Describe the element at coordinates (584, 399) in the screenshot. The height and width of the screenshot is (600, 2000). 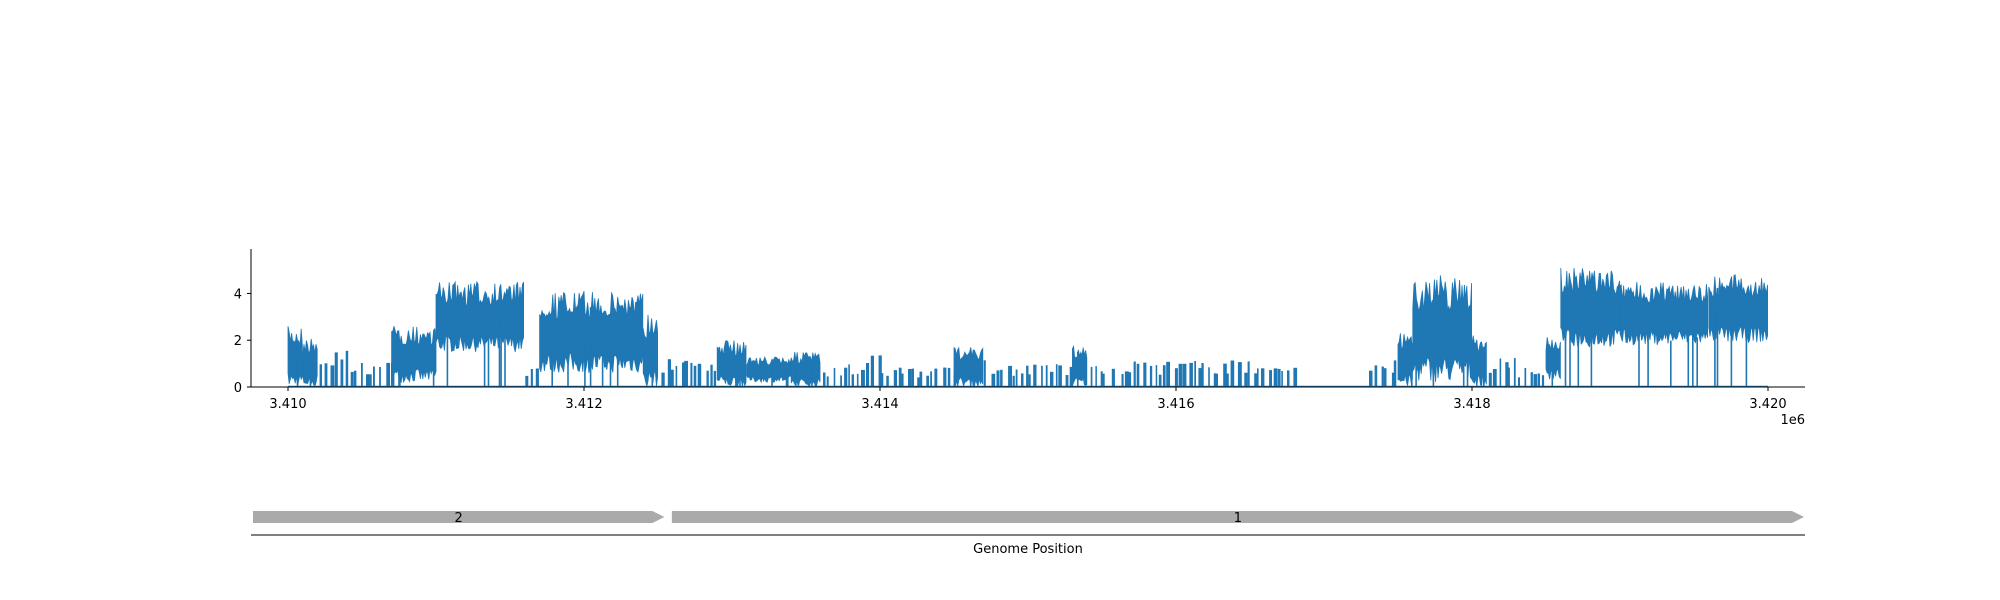
I see `x-tick-1: 3.412` at that location.